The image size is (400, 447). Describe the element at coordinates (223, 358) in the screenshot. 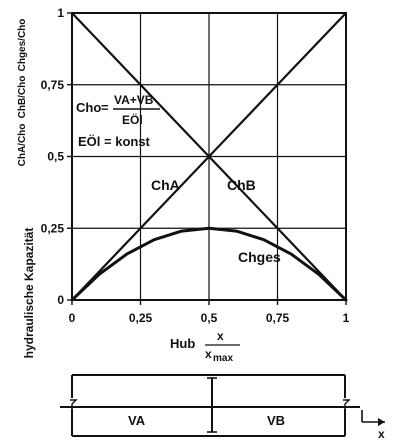

I see `x-axis-label-denominator-sub: max` at that location.